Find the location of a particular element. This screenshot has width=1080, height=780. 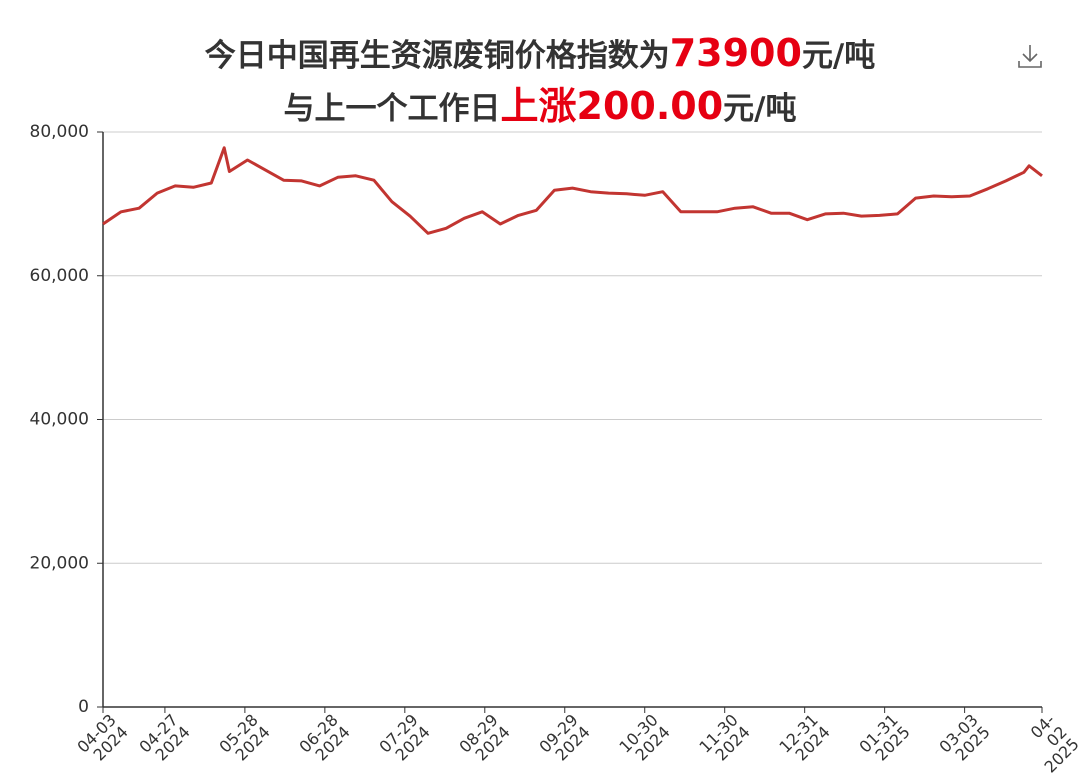

y-tick-label: 80,000 is located at coordinates (59, 132).